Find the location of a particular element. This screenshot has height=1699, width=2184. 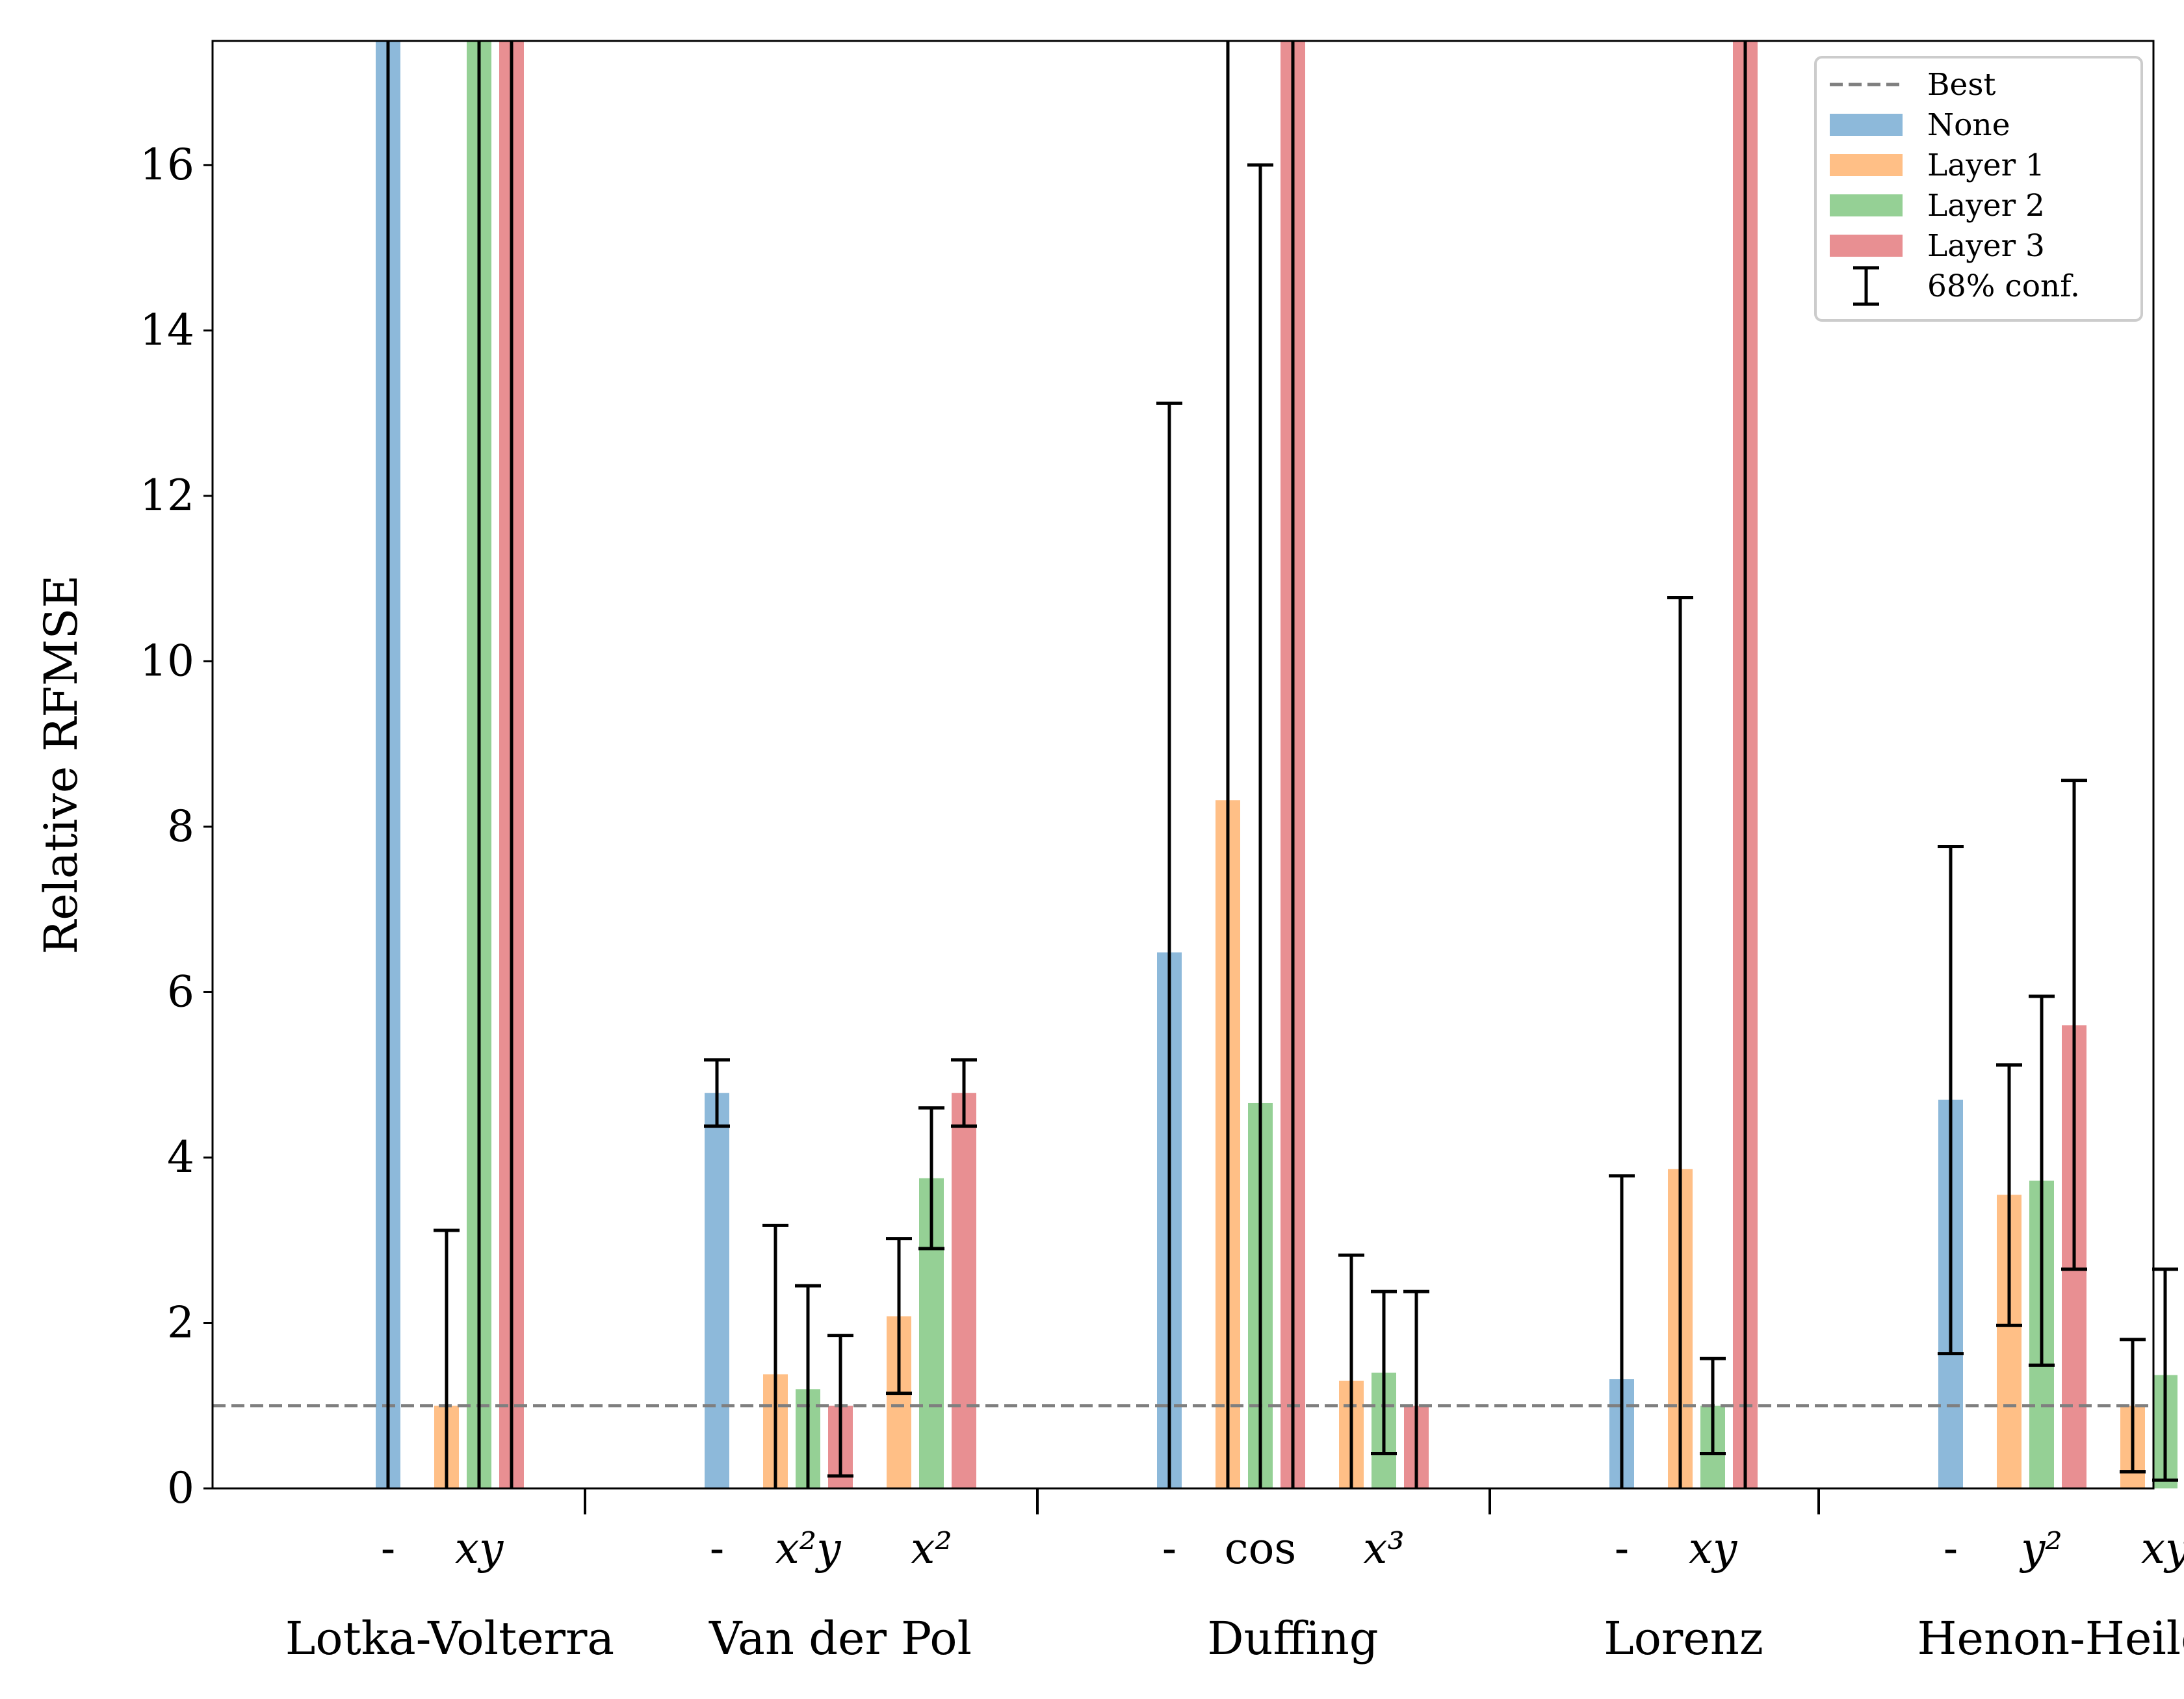

bar-van-der-pol-none is located at coordinates (717, 1290).